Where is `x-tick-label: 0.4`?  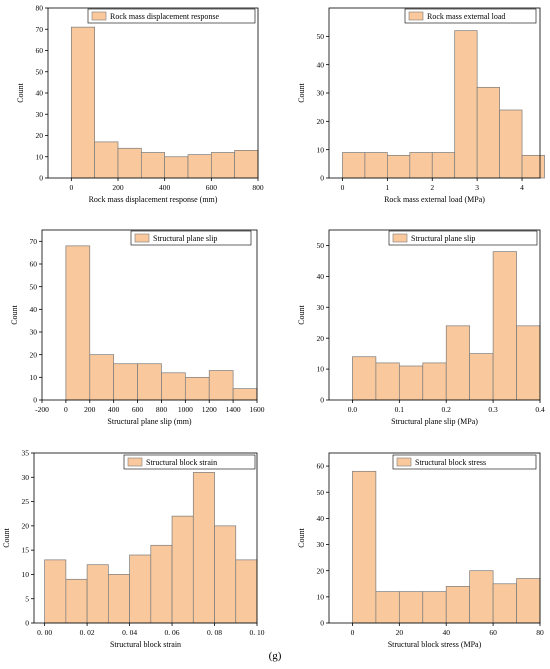
x-tick-label: 0.4 is located at coordinates (540, 409).